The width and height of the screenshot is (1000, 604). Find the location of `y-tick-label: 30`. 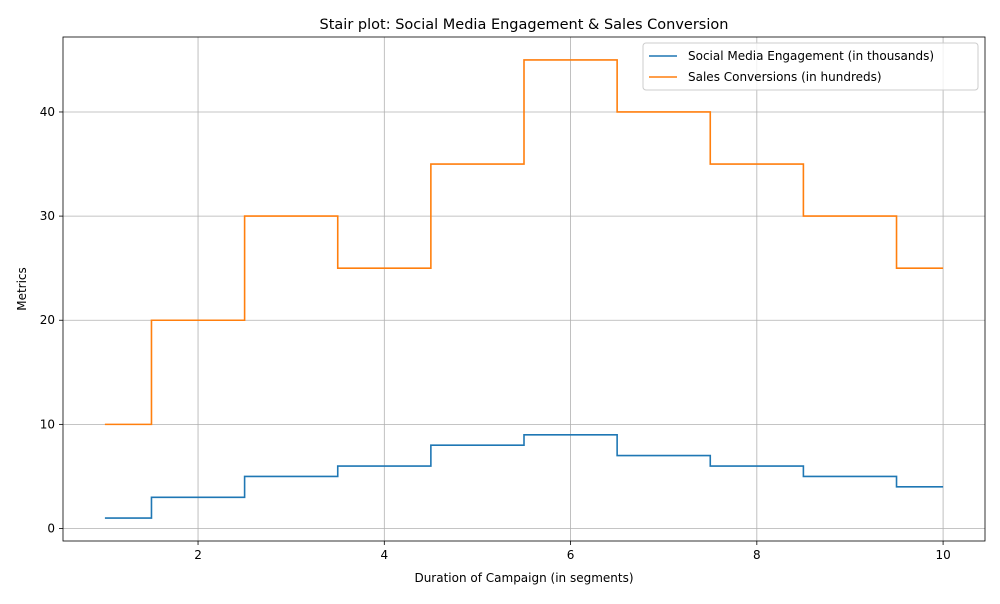

y-tick-label: 30 is located at coordinates (47, 216).